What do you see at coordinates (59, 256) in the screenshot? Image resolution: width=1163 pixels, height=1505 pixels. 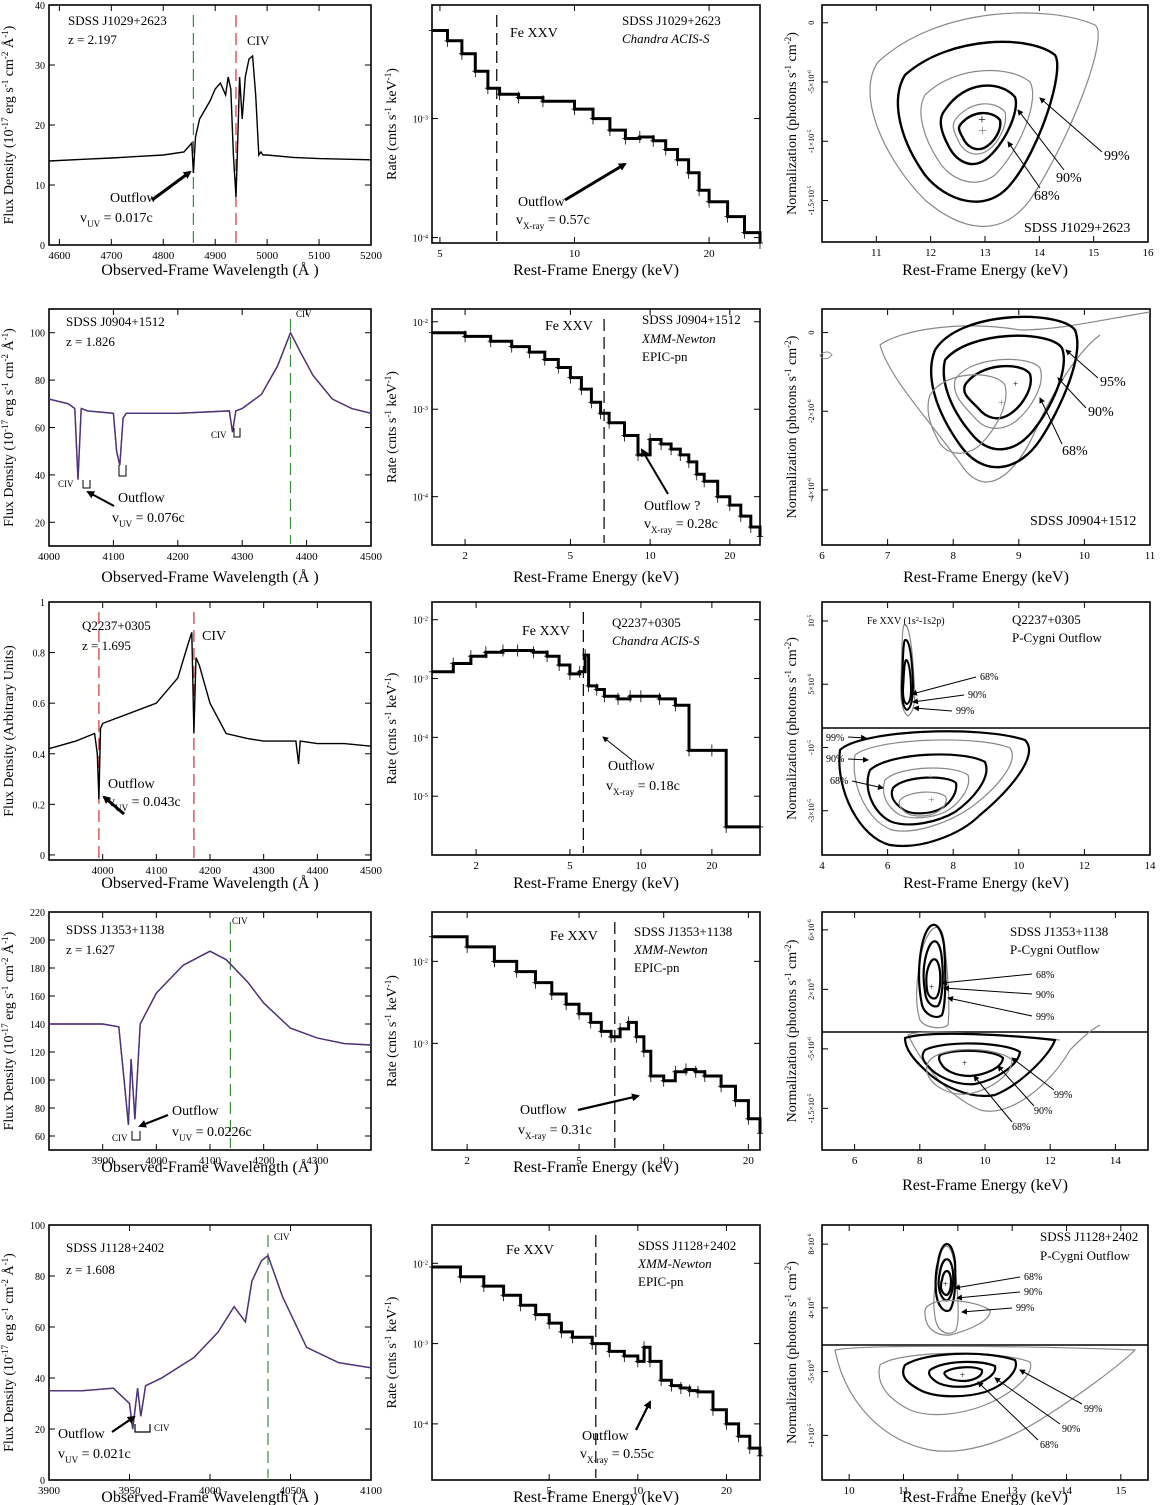 I see `x-tick-label: 4600` at bounding box center [59, 256].